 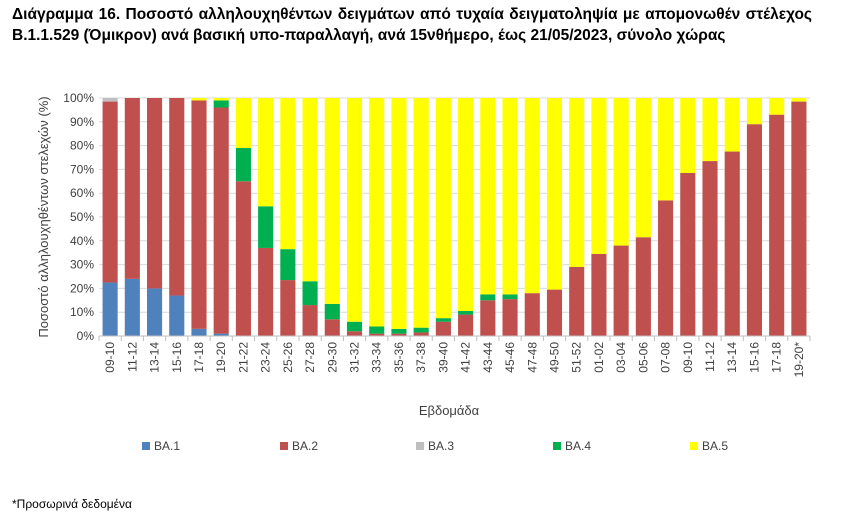 What do you see at coordinates (666, 357) in the screenshot?
I see `x-tick-label: 07-08` at bounding box center [666, 357].